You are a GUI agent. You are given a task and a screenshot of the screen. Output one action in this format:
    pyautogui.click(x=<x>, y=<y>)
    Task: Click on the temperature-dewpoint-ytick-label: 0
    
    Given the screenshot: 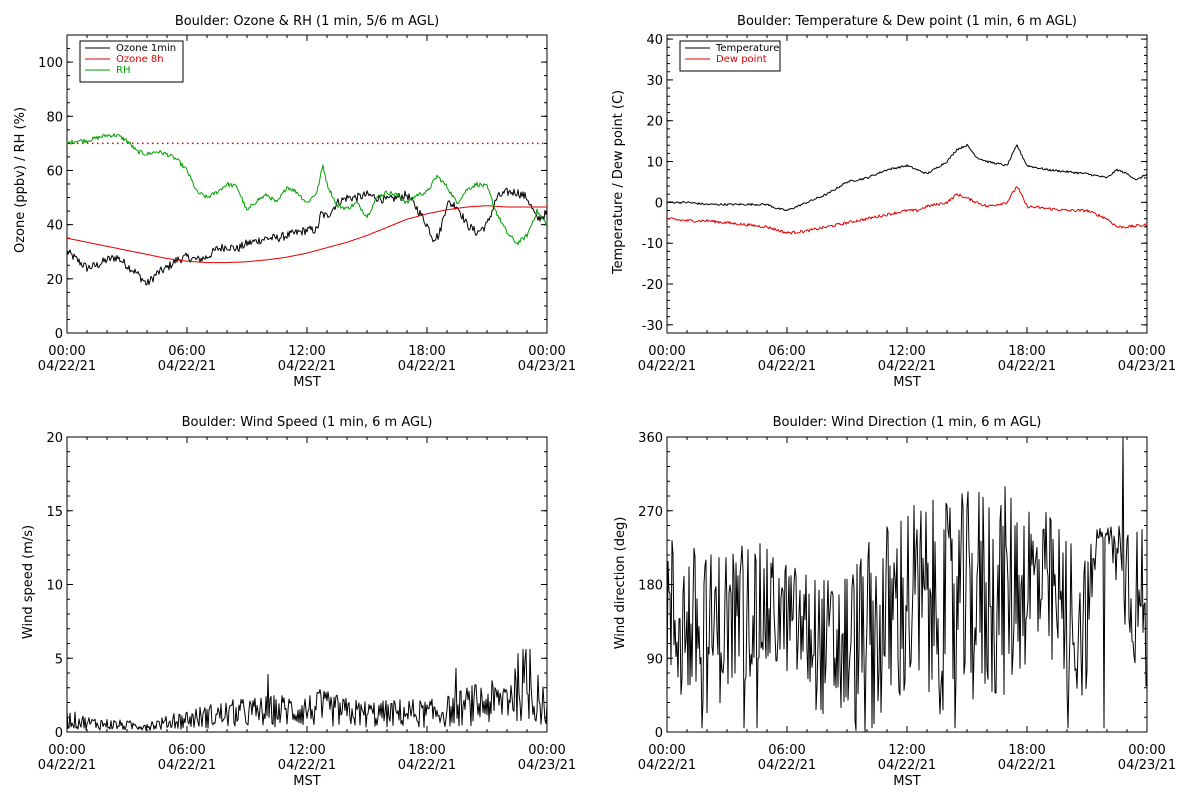 What is the action you would take?
    pyautogui.click(x=659, y=203)
    